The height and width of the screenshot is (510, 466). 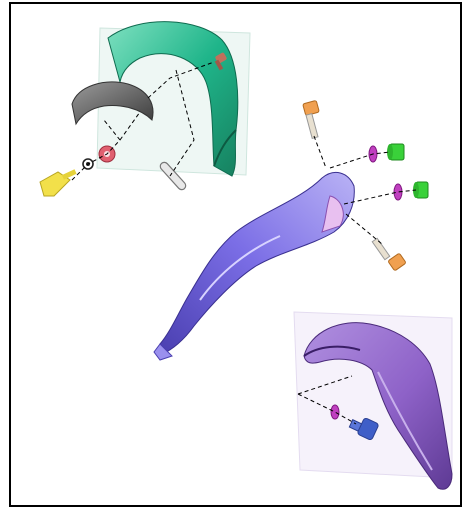 What do you see at coordinates (405, 421) in the screenshot?
I see `tail-piece-ridge` at bounding box center [405, 421].